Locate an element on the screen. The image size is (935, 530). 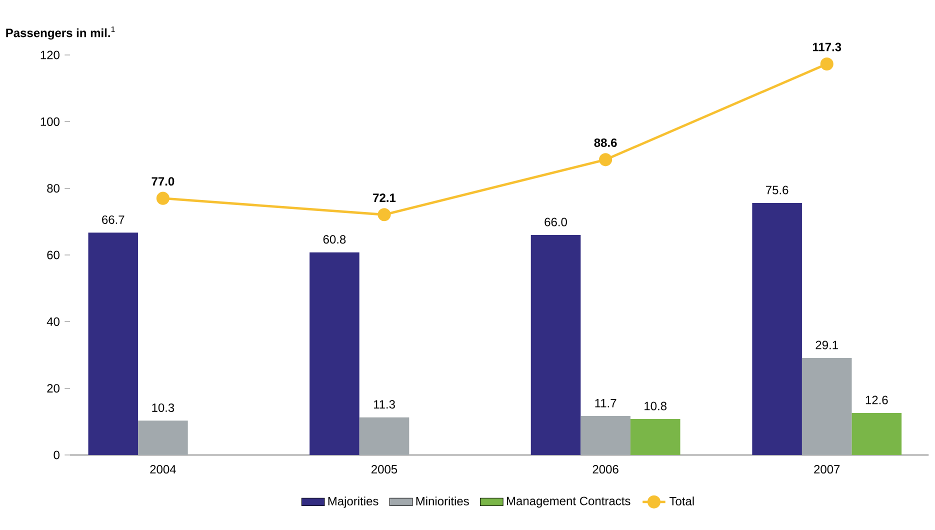
data-label: 75.6 is located at coordinates (777, 190).